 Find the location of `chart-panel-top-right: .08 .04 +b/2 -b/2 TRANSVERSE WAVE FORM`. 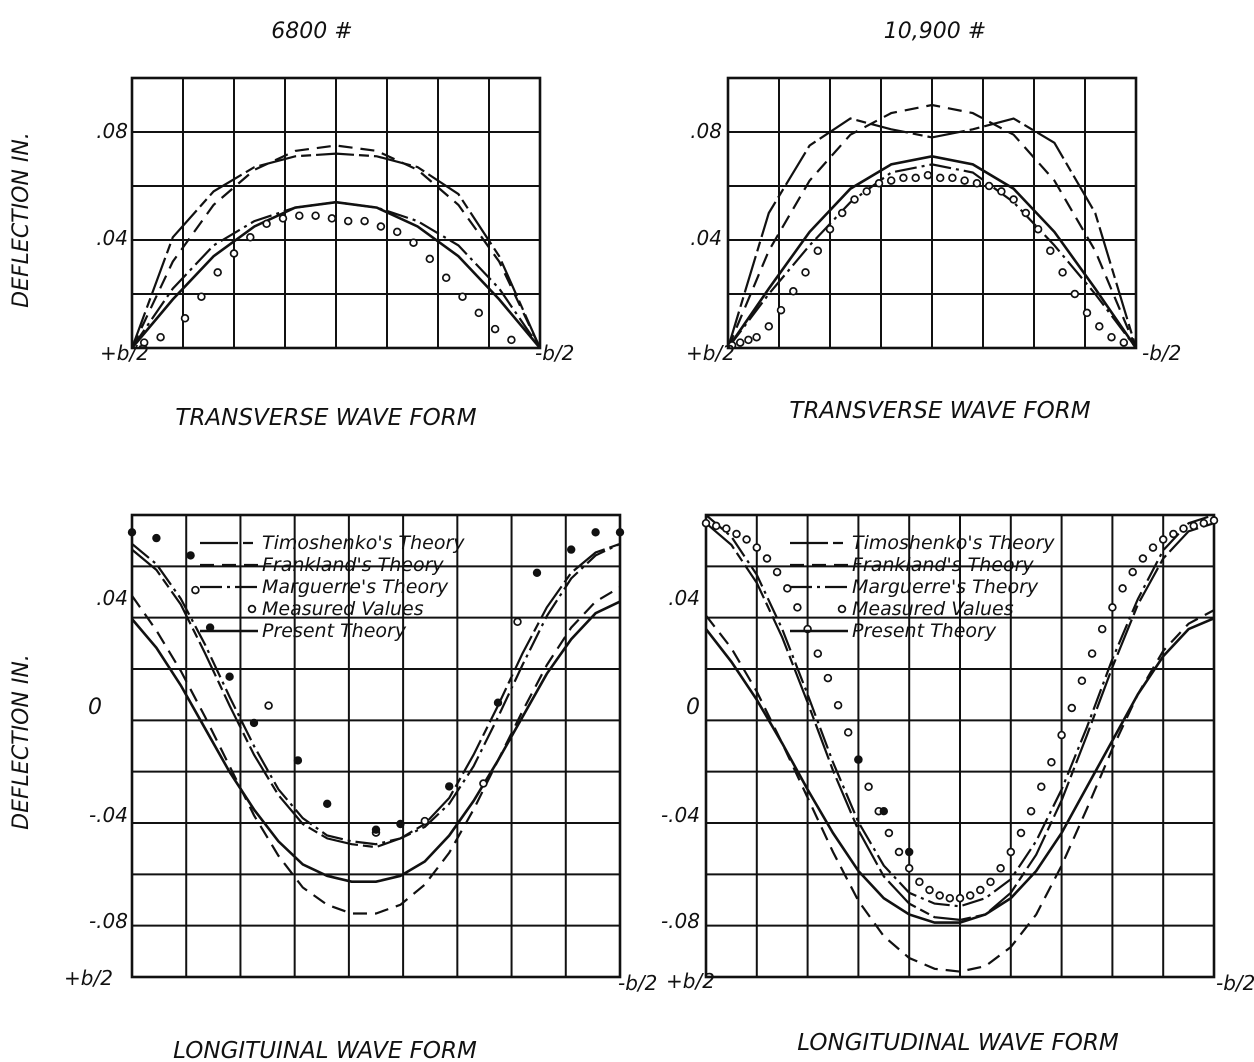

chart-panel-top-right: .08 .04 +b/2 -b/2 TRANSVERSE WAVE FORM is located at coordinates (933, 250).